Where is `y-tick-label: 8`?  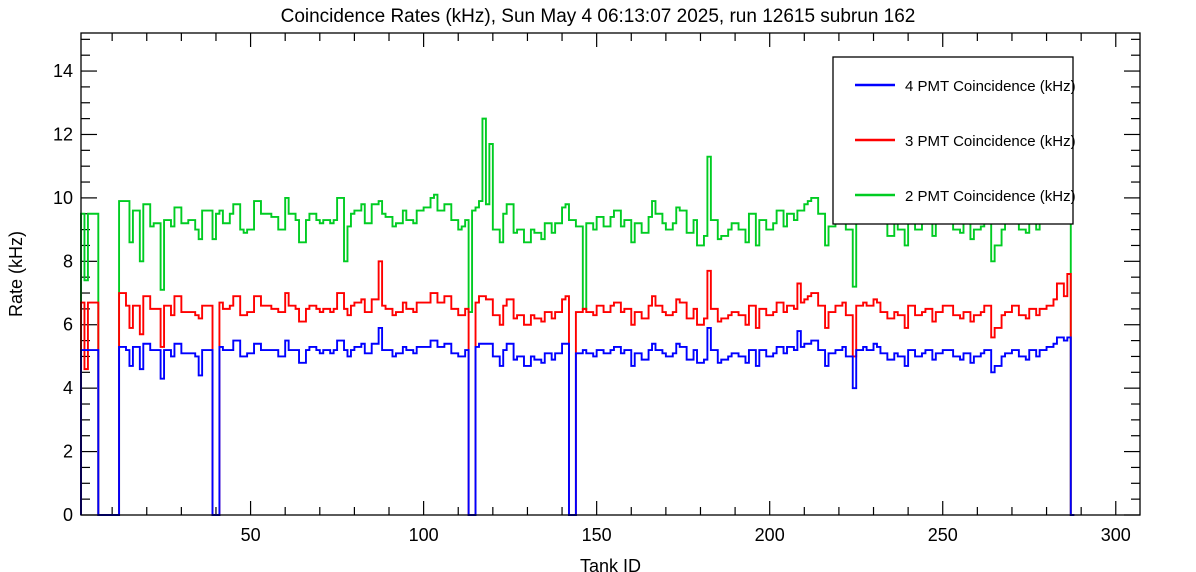 y-tick-label: 8 is located at coordinates (68, 261).